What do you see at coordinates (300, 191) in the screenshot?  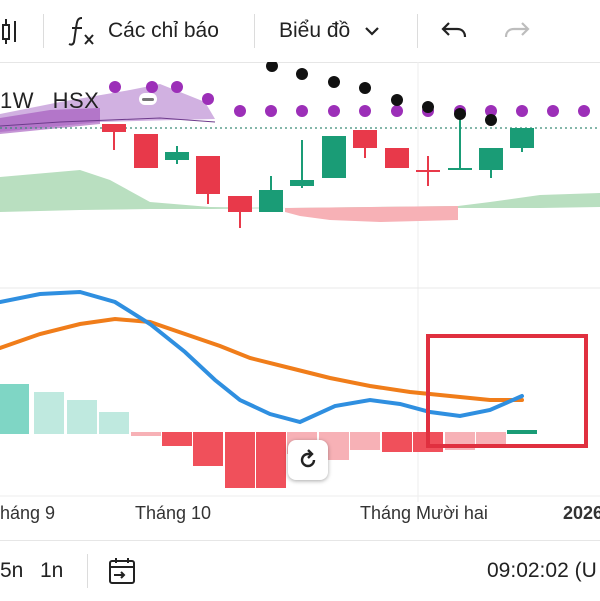 I see `ichimoku-cloud-green` at bounding box center [300, 191].